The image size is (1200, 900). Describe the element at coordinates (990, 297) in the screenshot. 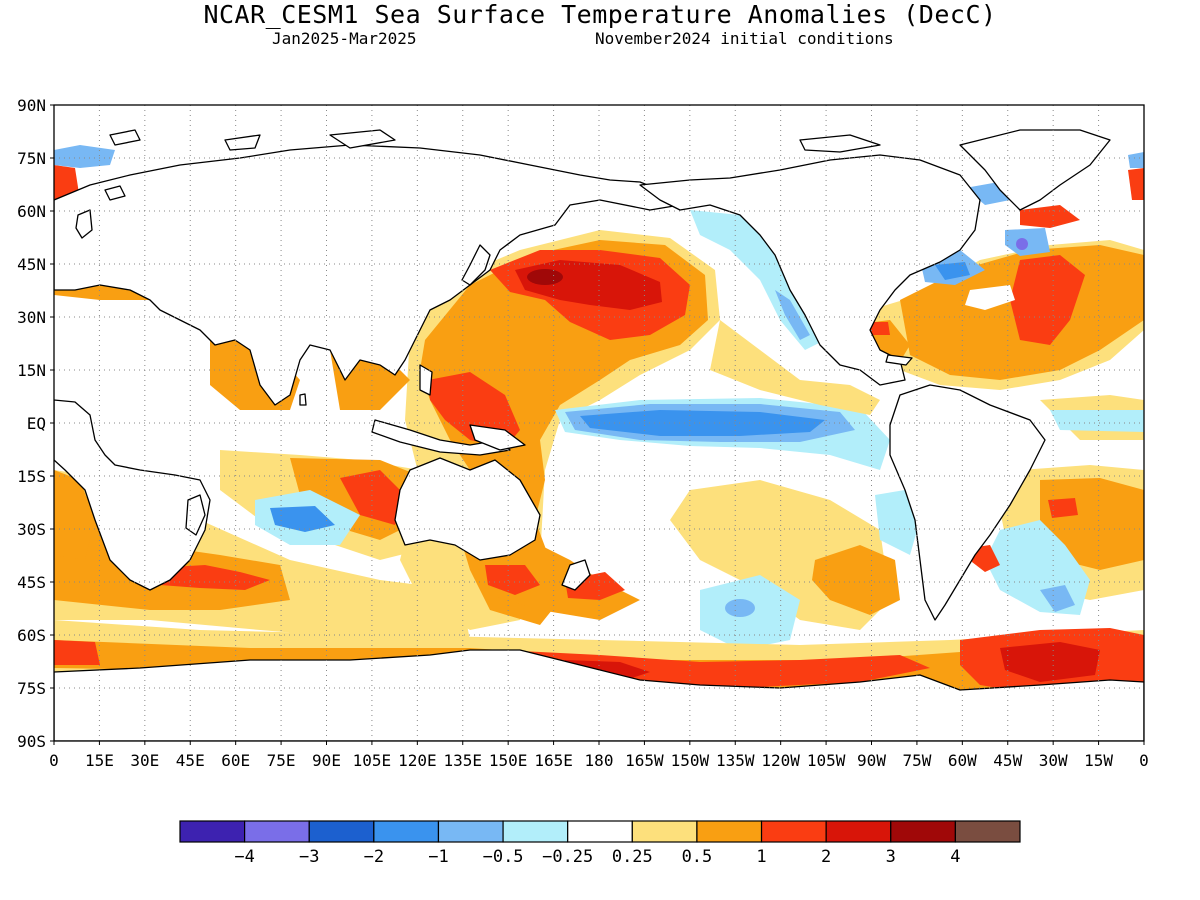

I see `anomaly-patch-atlantic-white-gap` at that location.